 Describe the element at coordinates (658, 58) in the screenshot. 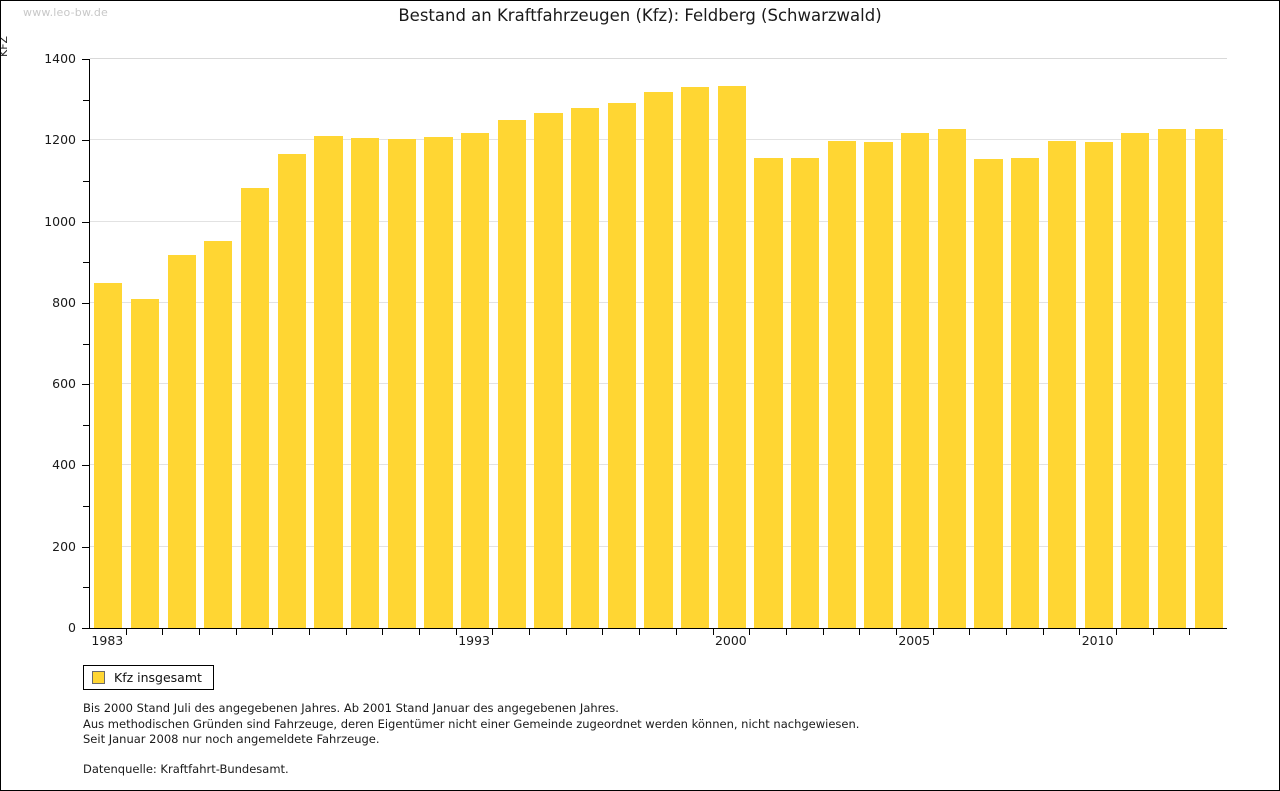

I see `gridline` at that location.